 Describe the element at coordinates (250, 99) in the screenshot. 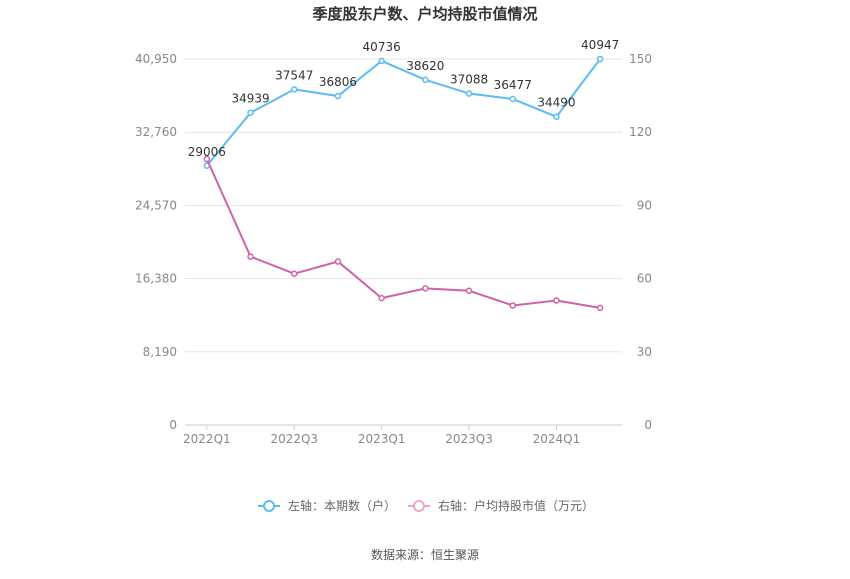

I see `data-label: 34939` at that location.